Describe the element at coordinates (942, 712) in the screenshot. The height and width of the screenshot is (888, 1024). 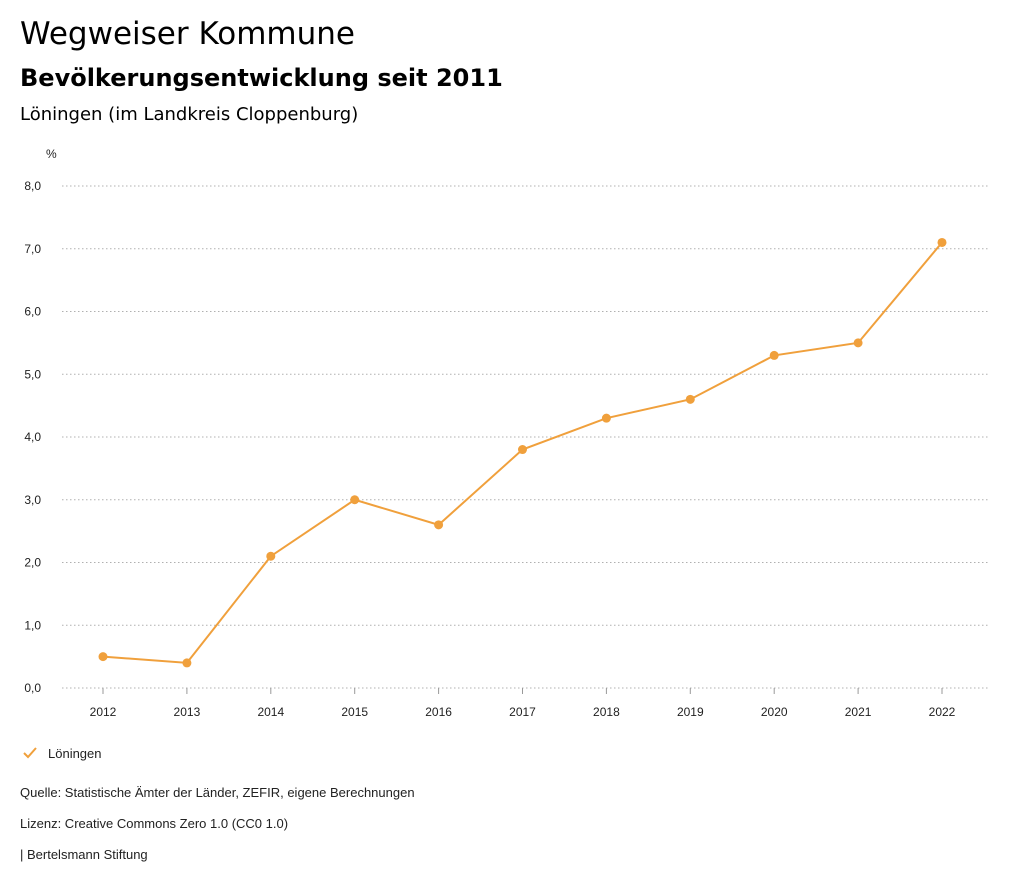
I see `x-tick-label: 2022` at that location.